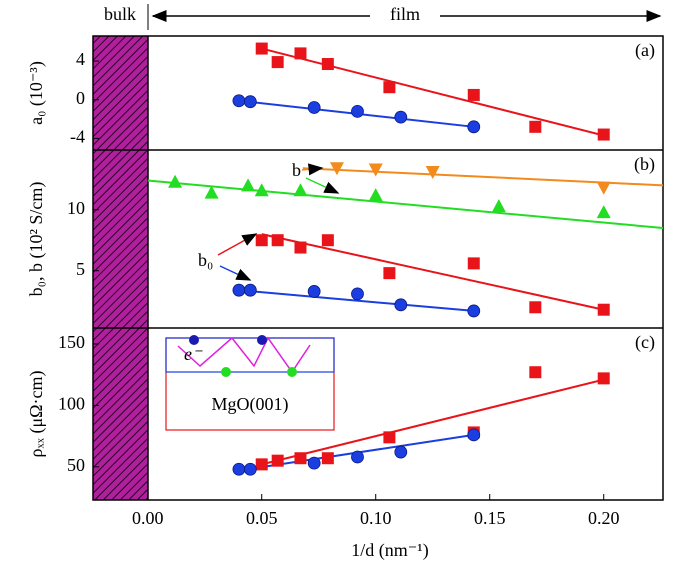 This screenshot has width=684, height=572. What do you see at coordinates (80, 98) in the screenshot?
I see `y-tick-label: 0` at bounding box center [80, 98].